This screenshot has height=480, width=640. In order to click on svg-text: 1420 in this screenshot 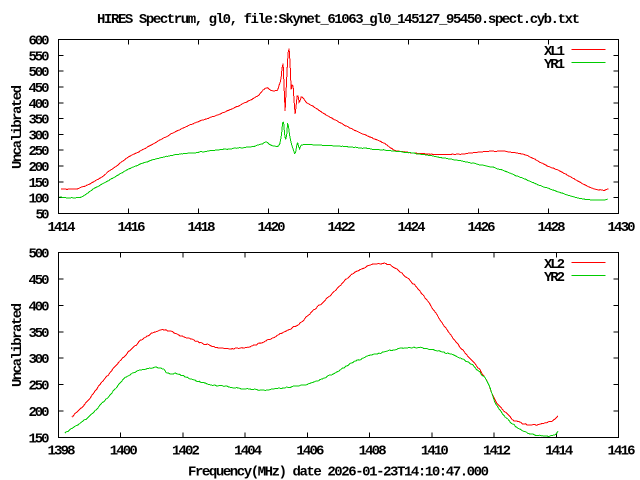, I will do `click(272, 228)`.